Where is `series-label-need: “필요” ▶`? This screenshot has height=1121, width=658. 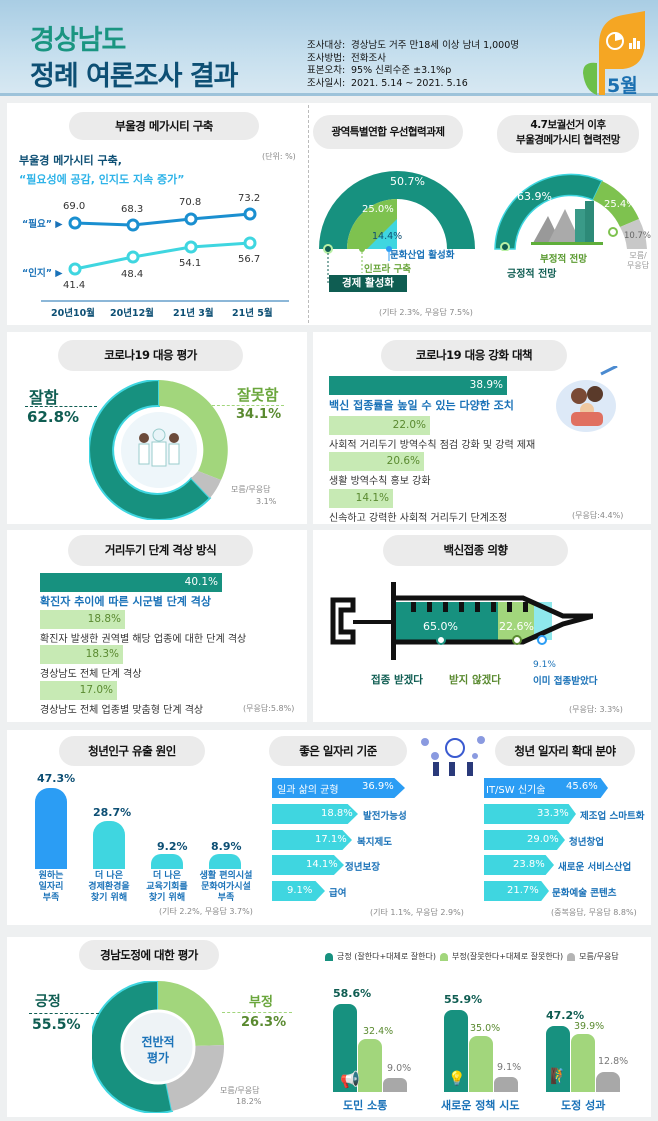
series-label-need: “필요” ▶ is located at coordinates (42, 224).